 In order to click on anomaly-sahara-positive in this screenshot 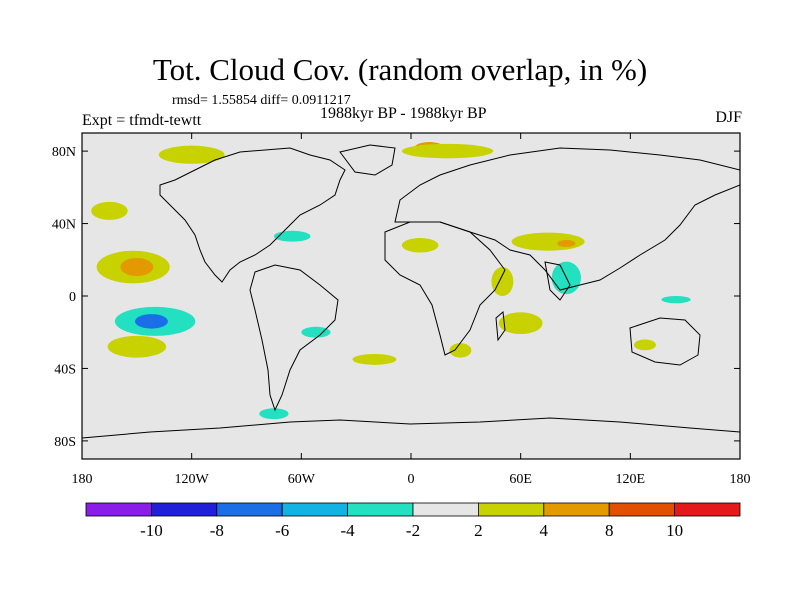, I will do `click(420, 245)`.